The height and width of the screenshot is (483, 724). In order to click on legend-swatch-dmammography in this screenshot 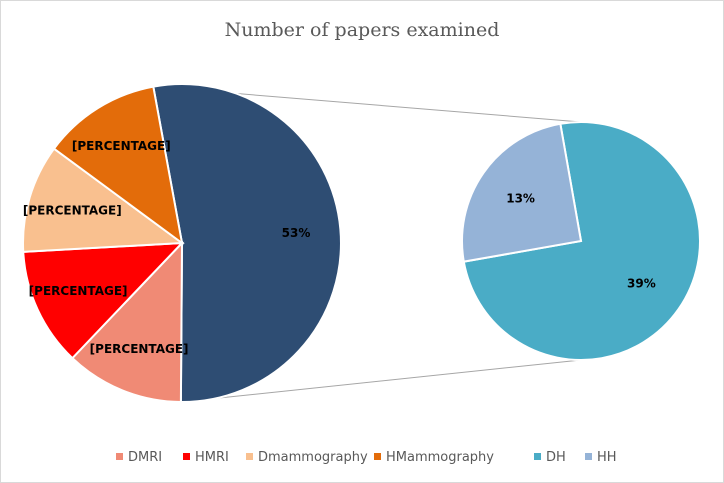, I will do `click(249, 456)`.